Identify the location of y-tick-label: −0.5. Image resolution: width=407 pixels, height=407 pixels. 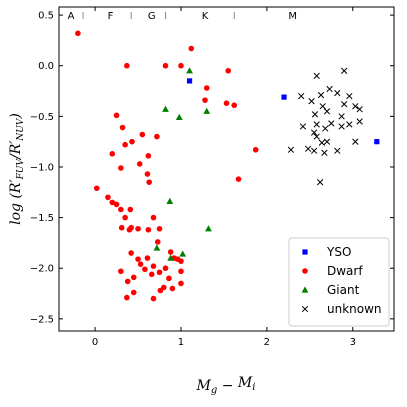
(42, 117).